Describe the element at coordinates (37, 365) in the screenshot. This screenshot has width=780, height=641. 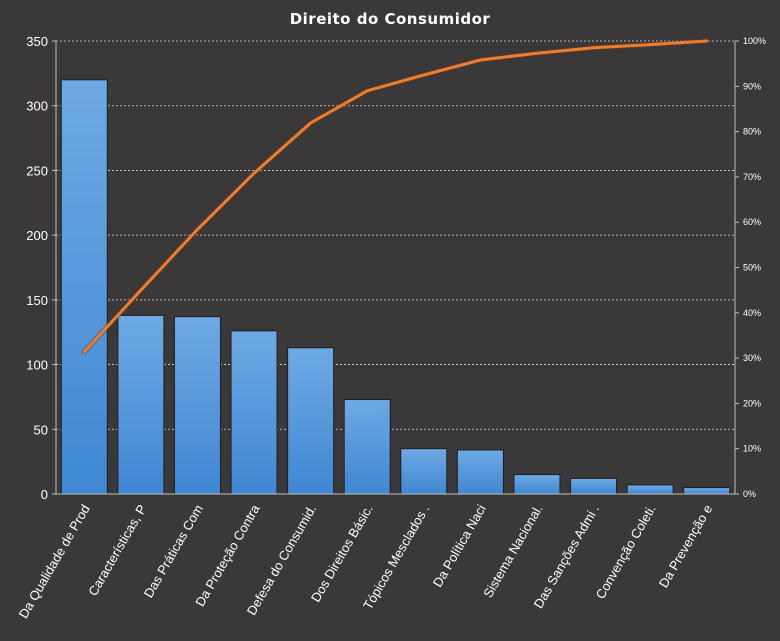
I see `y-tick-label: 100` at that location.